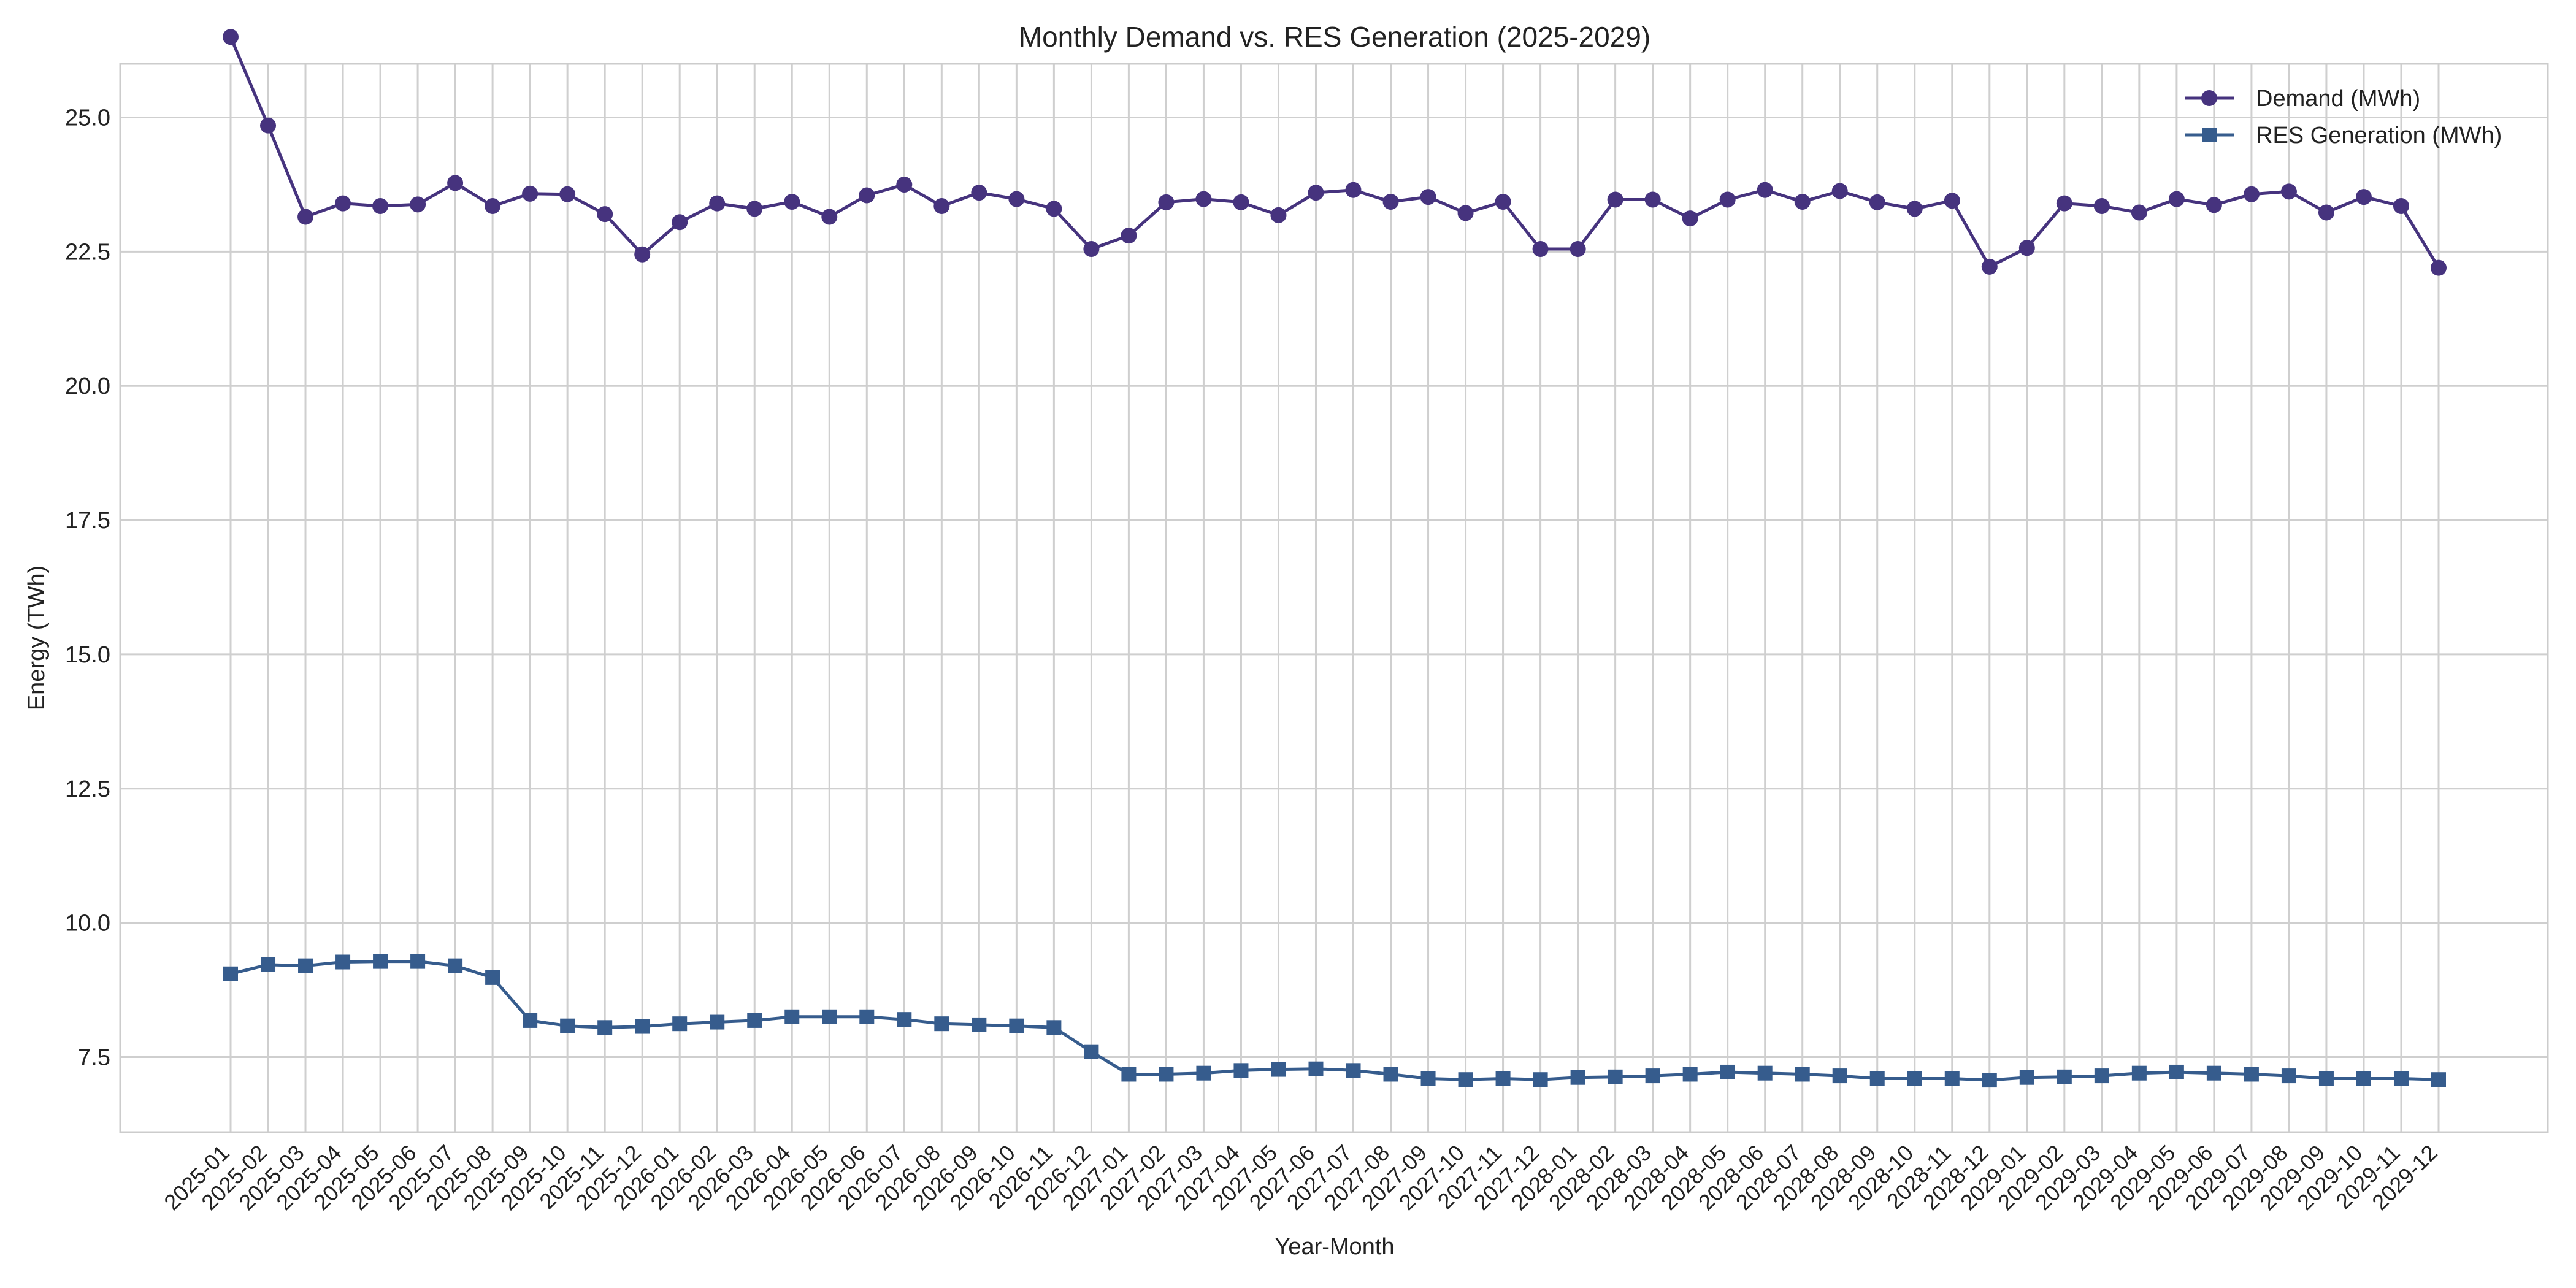 The height and width of the screenshot is (1288, 2576). Describe the element at coordinates (87, 252) in the screenshot. I see `y-tick-label: 22.5` at that location.